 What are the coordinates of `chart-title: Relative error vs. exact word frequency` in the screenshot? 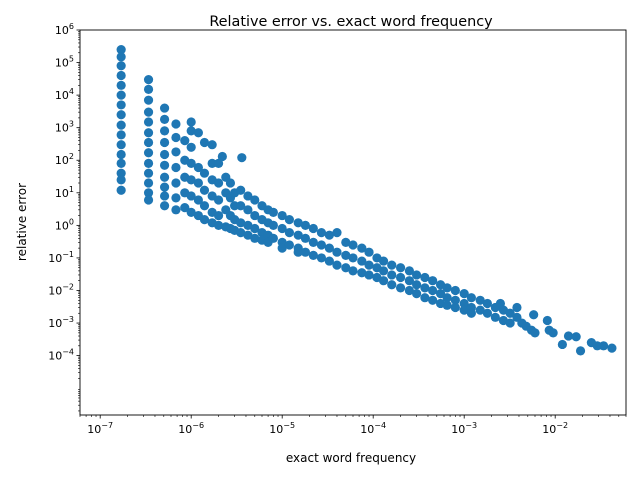 It's located at (351, 22).